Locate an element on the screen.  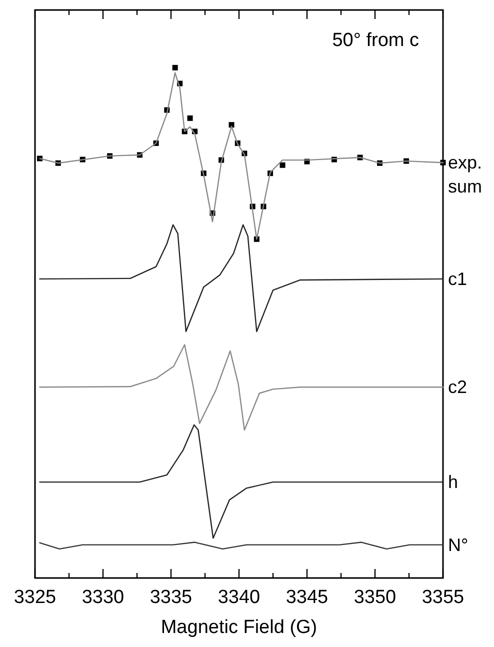
x-tick-label: 3340 is located at coordinates (239, 597).